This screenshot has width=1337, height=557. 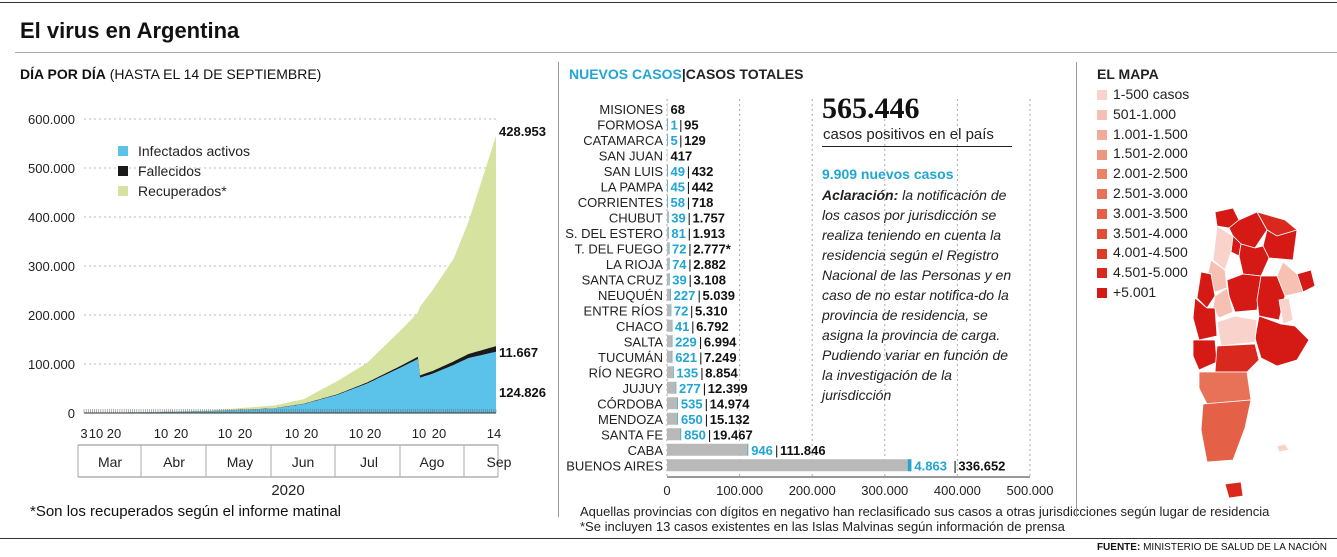 I want to click on province-label: CATAMARCA, so click(x=623, y=140).